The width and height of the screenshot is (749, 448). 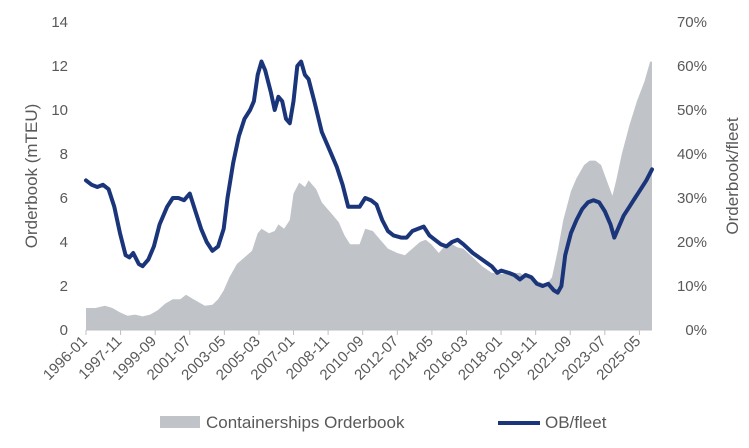 What do you see at coordinates (692, 176) in the screenshot?
I see `right-y-ticks: 0% 10% 20% 30% 40% 50% 60% 70%` at bounding box center [692, 176].